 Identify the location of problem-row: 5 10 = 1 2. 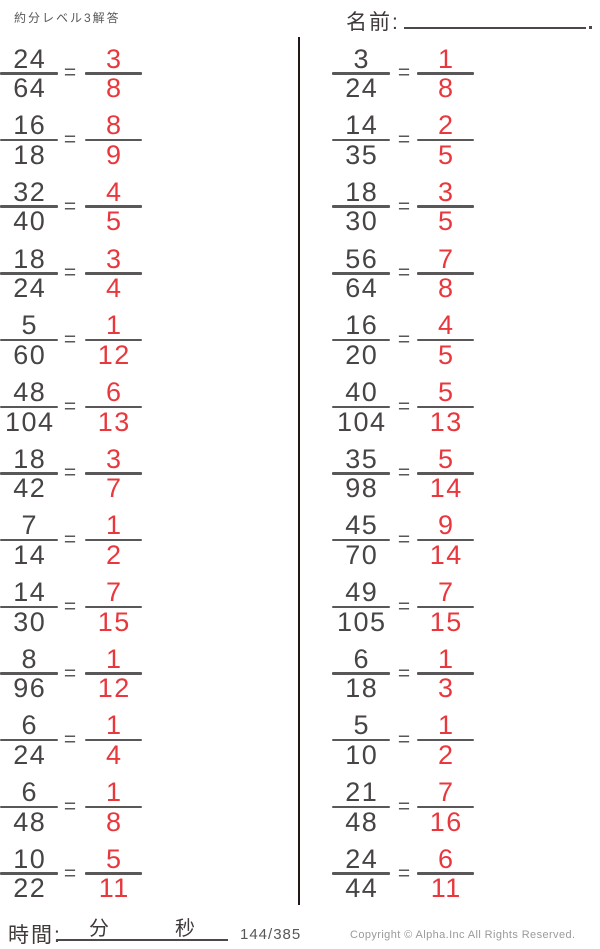
(449, 740).